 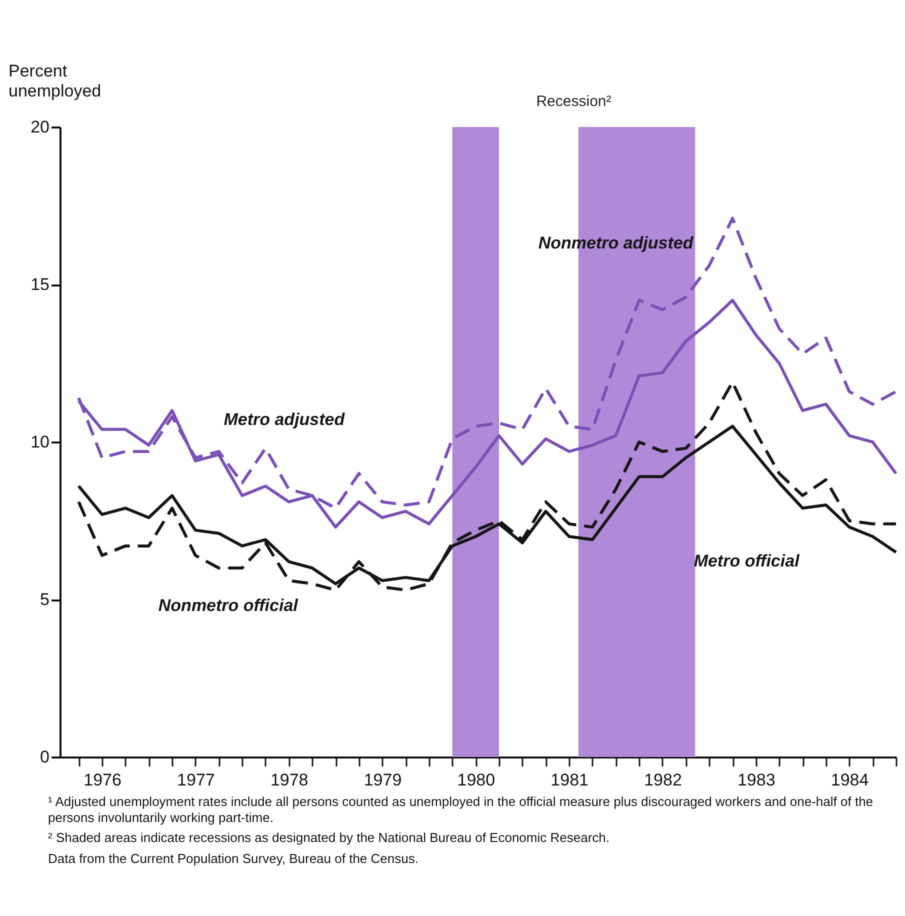 I want to click on text: ² Shaded areas indicate recessions as designated by the National Bureau of Economic Research., so click(x=329, y=838).